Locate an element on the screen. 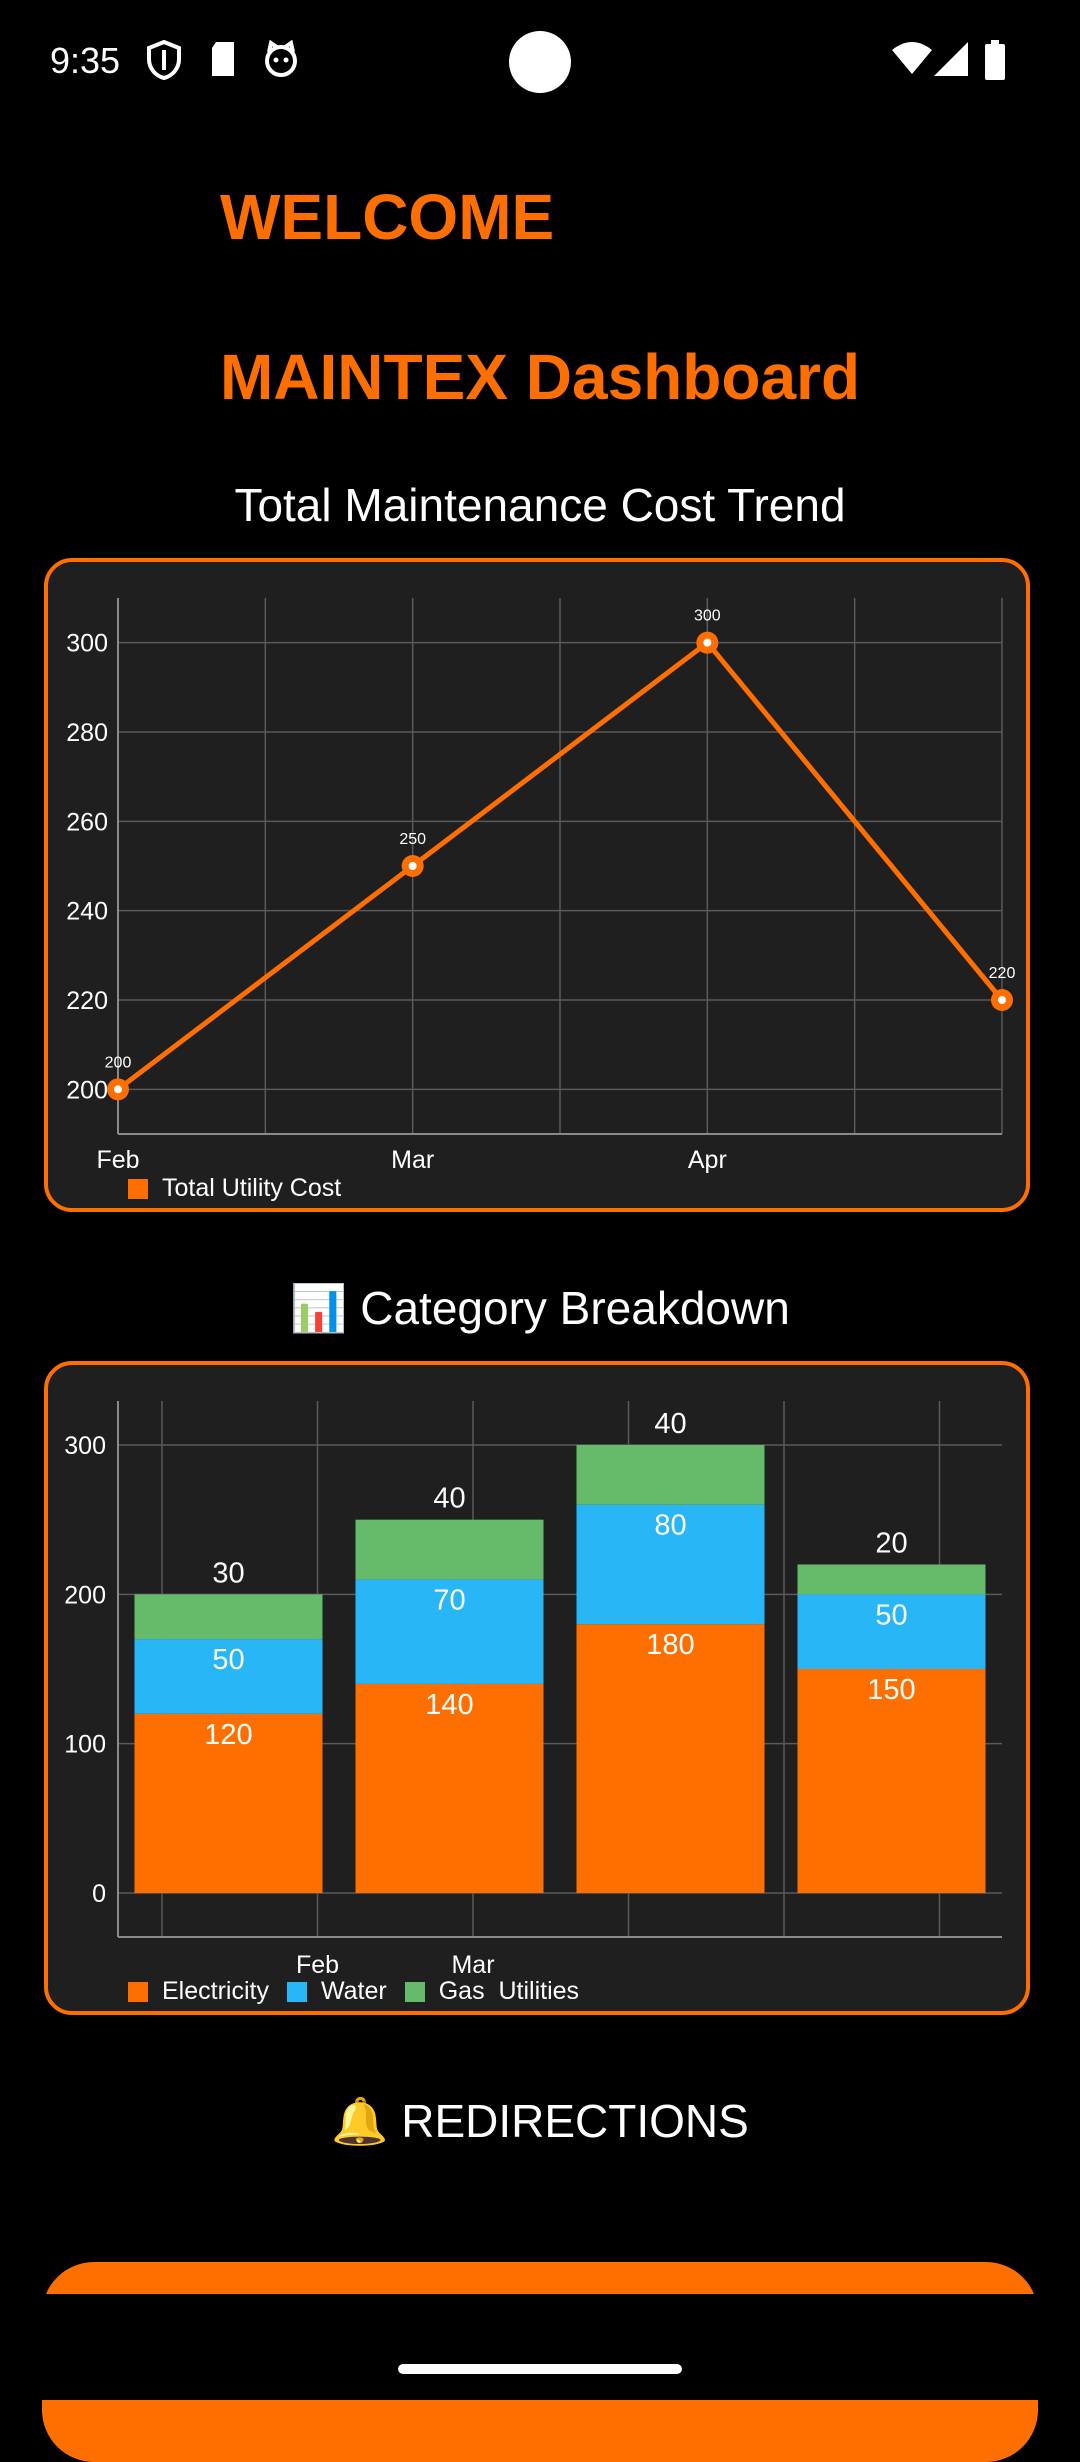  wifi-icon is located at coordinates (912, 60).